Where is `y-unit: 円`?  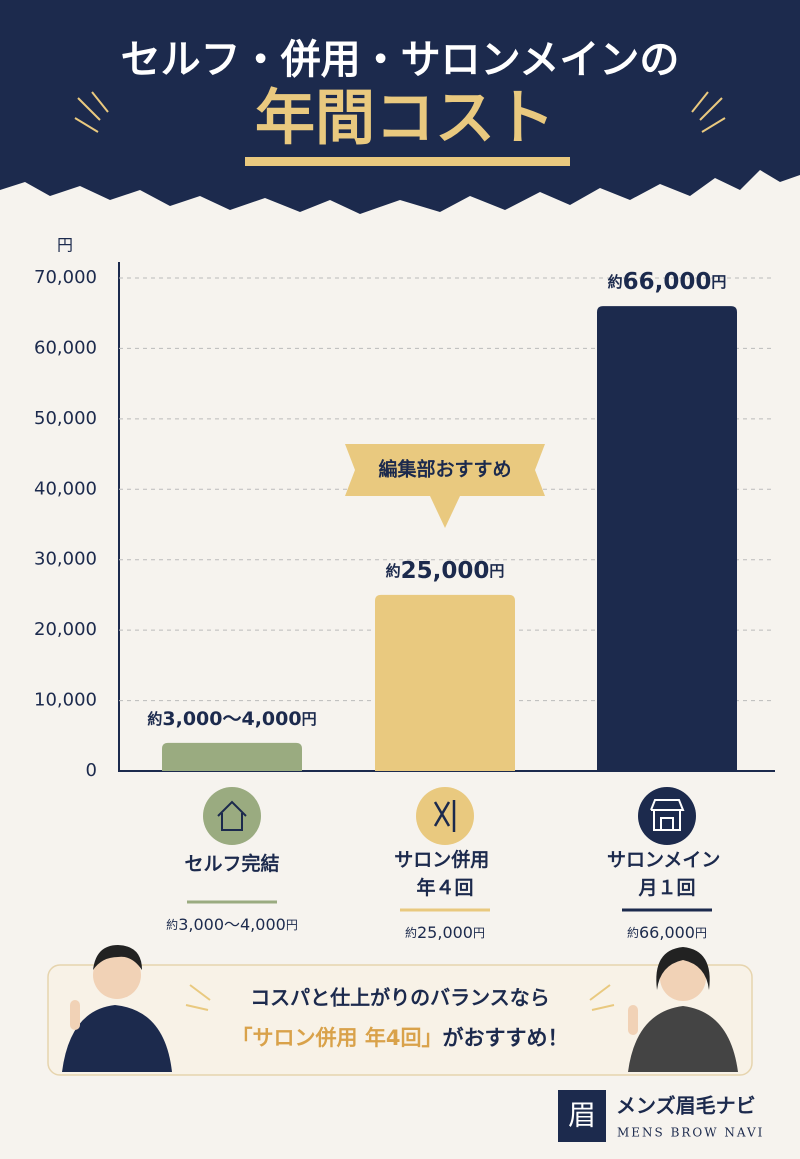 y-unit: 円 is located at coordinates (65, 245).